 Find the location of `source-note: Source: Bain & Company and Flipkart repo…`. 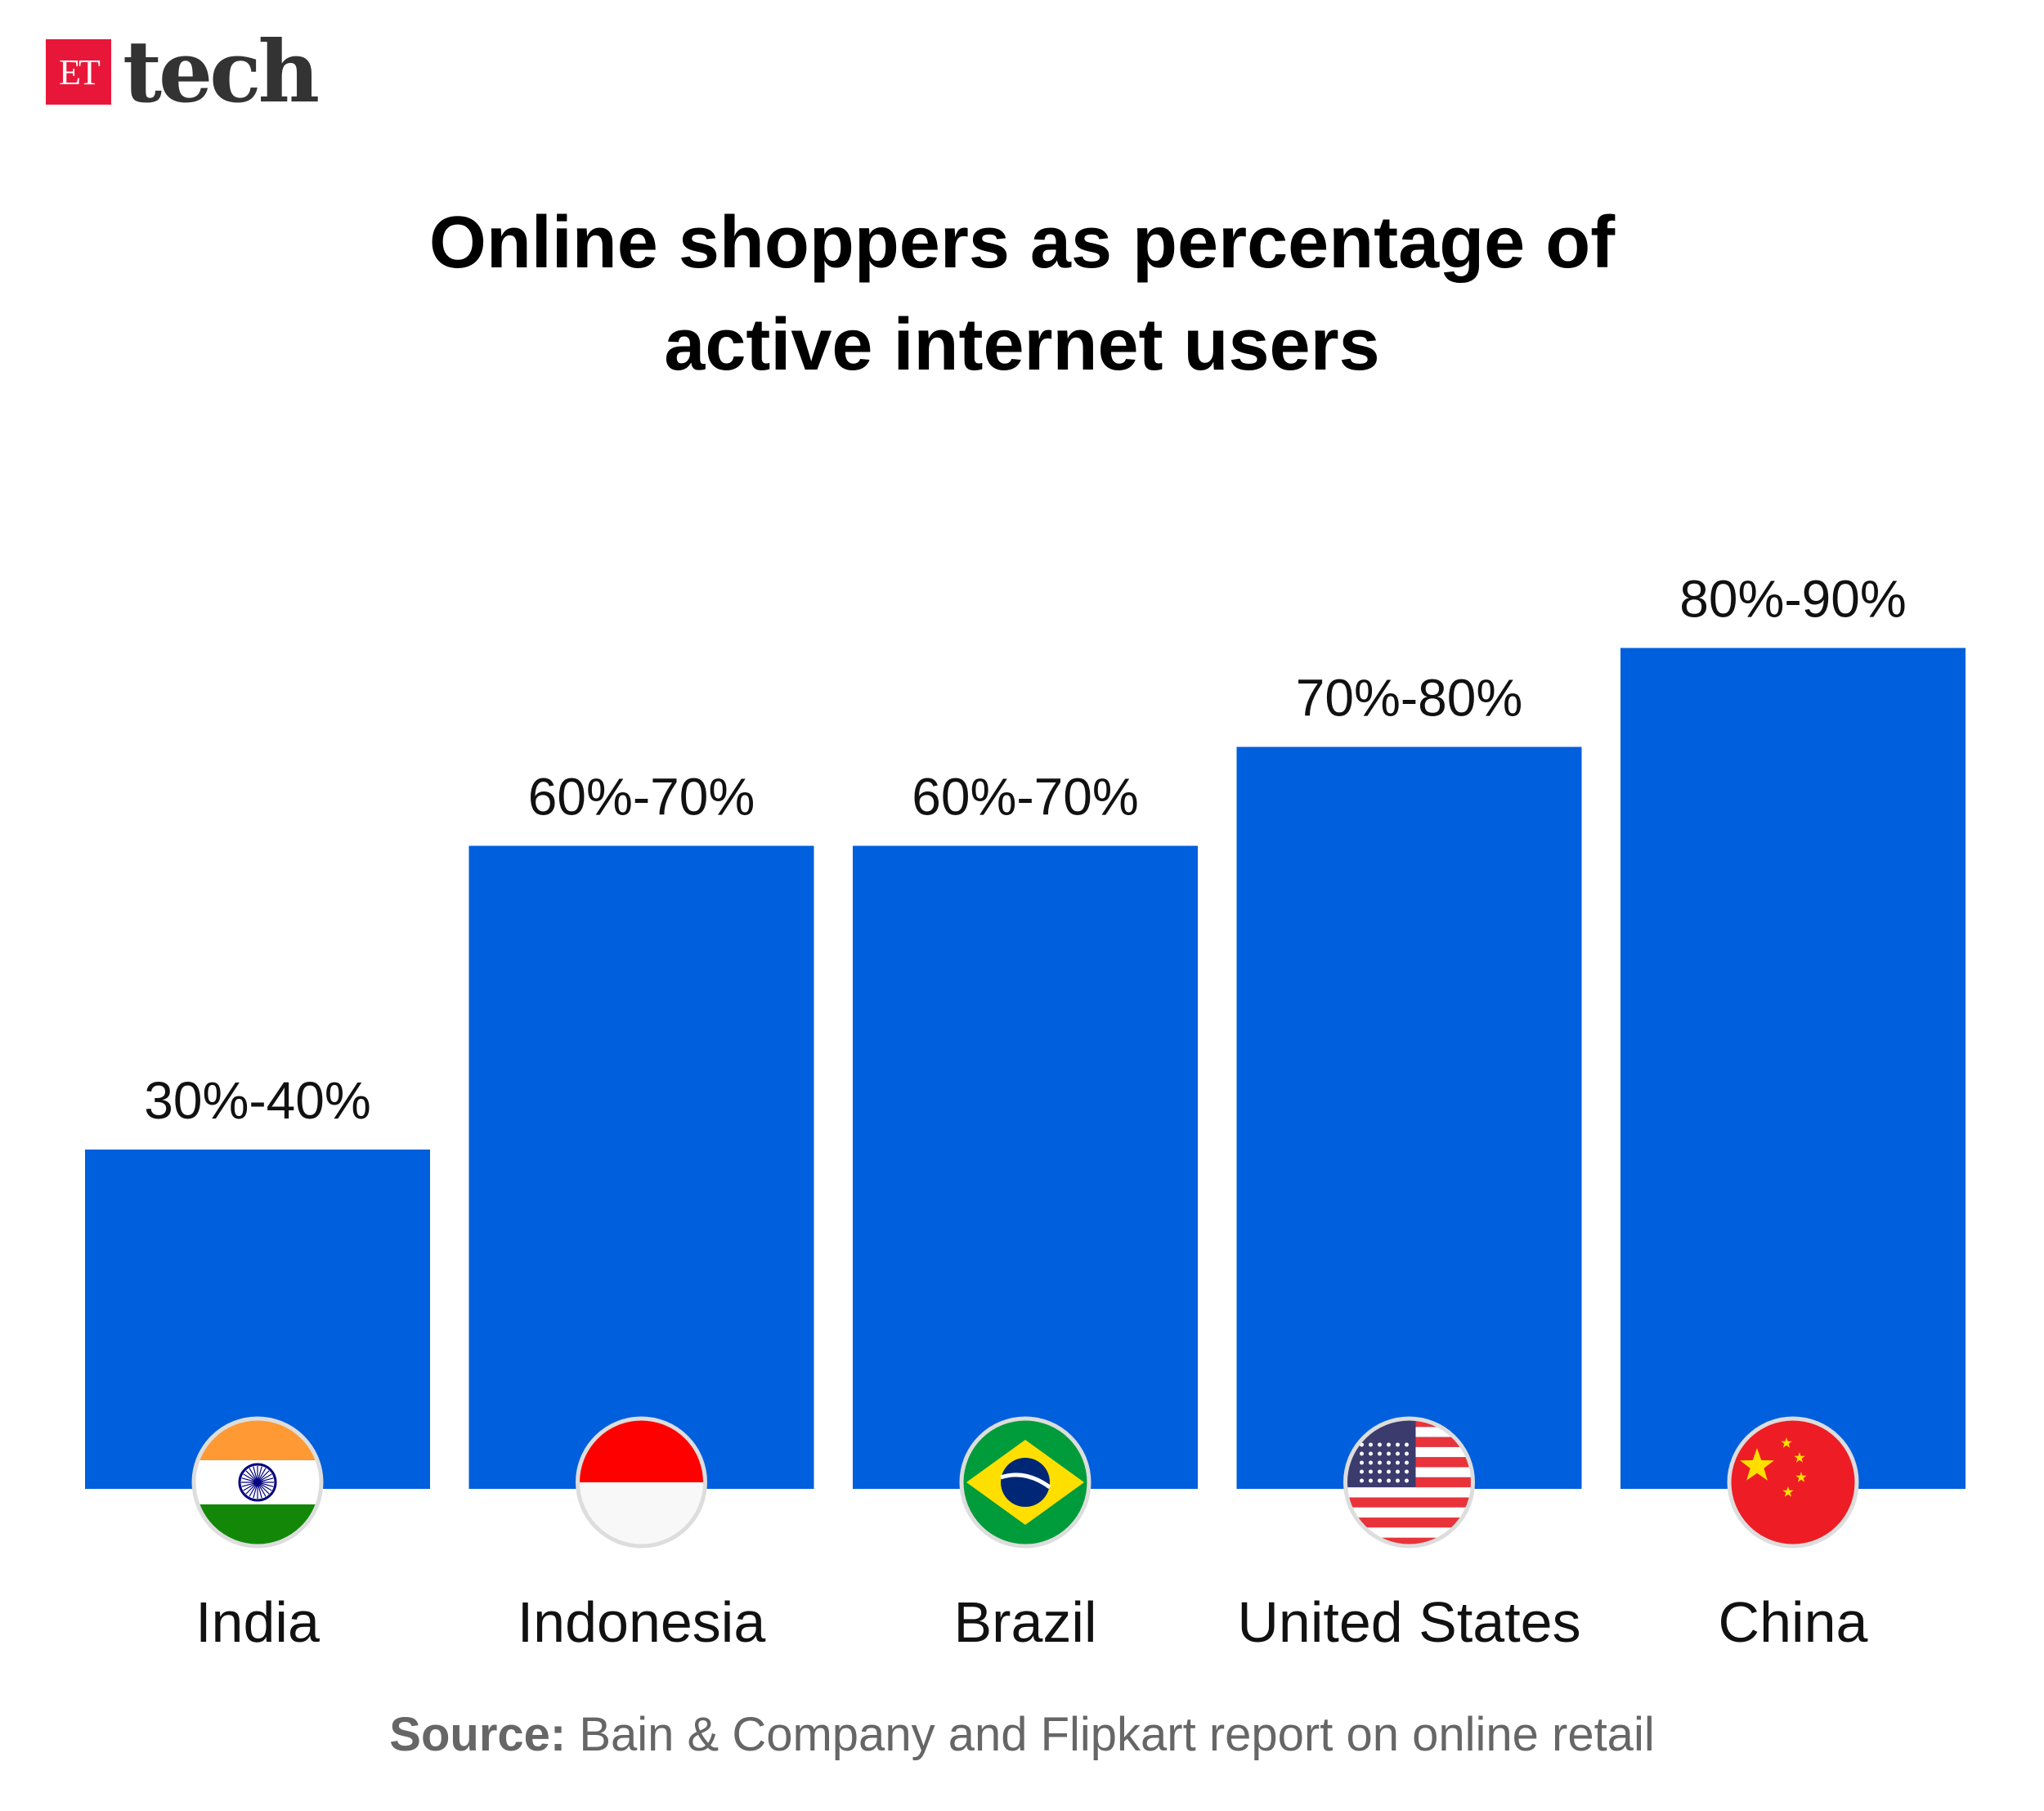

source-note: Source: Bain & Company and Flipkart repo… is located at coordinates (1022, 1734).